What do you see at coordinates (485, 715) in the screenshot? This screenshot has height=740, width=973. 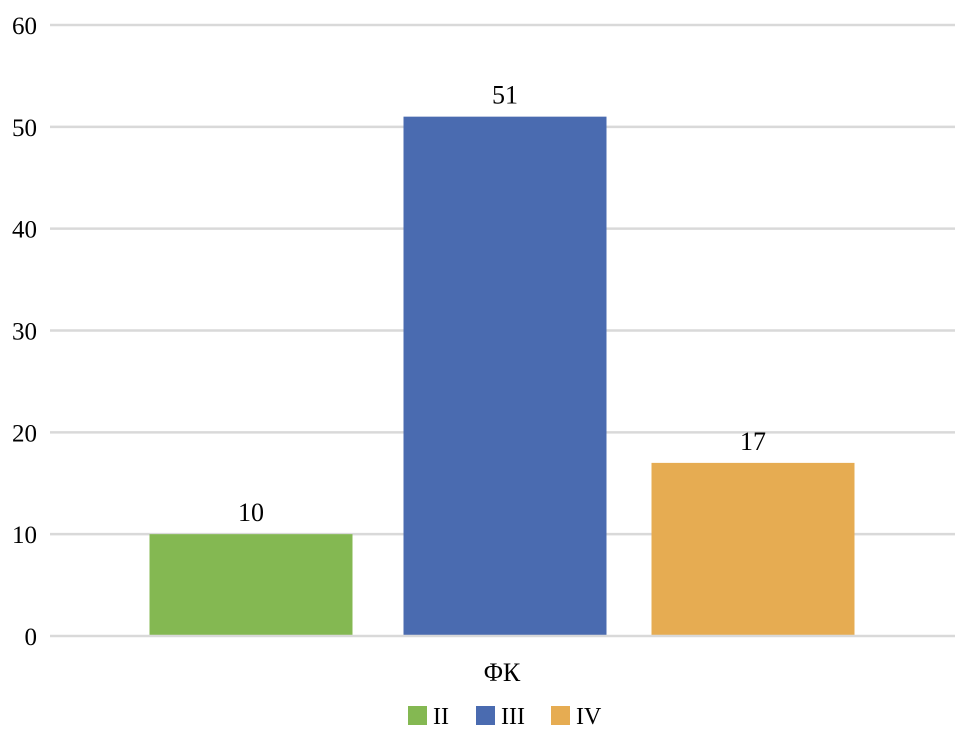 I see `legend-swatch-iii` at bounding box center [485, 715].